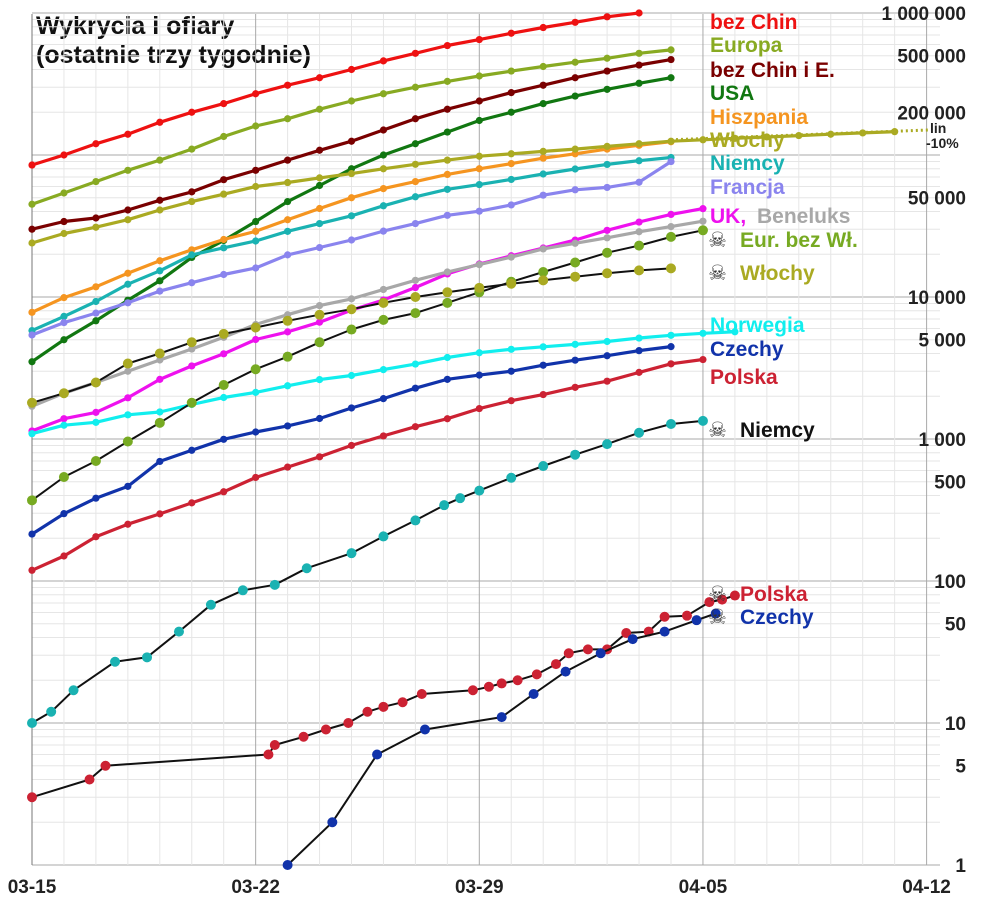  Describe the element at coordinates (937, 298) in the screenshot. I see `y-tick-label: 10 000` at that location.